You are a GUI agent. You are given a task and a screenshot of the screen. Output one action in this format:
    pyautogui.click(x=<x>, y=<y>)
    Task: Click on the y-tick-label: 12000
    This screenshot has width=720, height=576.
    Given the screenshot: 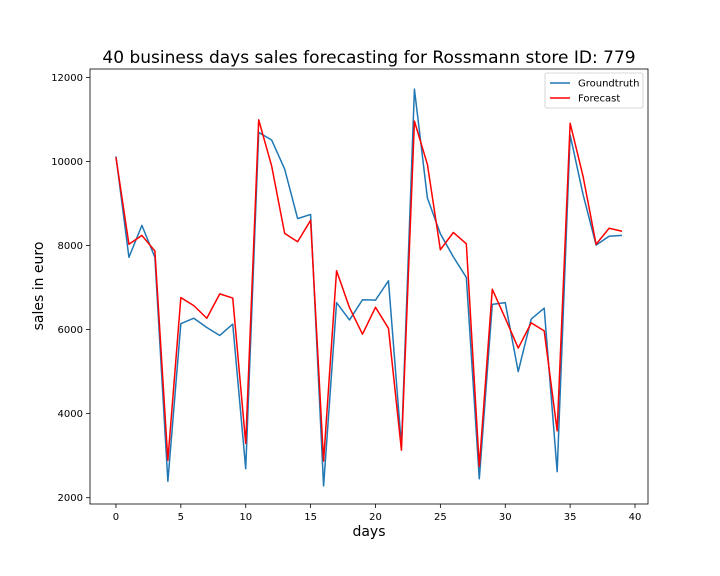 What is the action you would take?
    pyautogui.click(x=67, y=78)
    